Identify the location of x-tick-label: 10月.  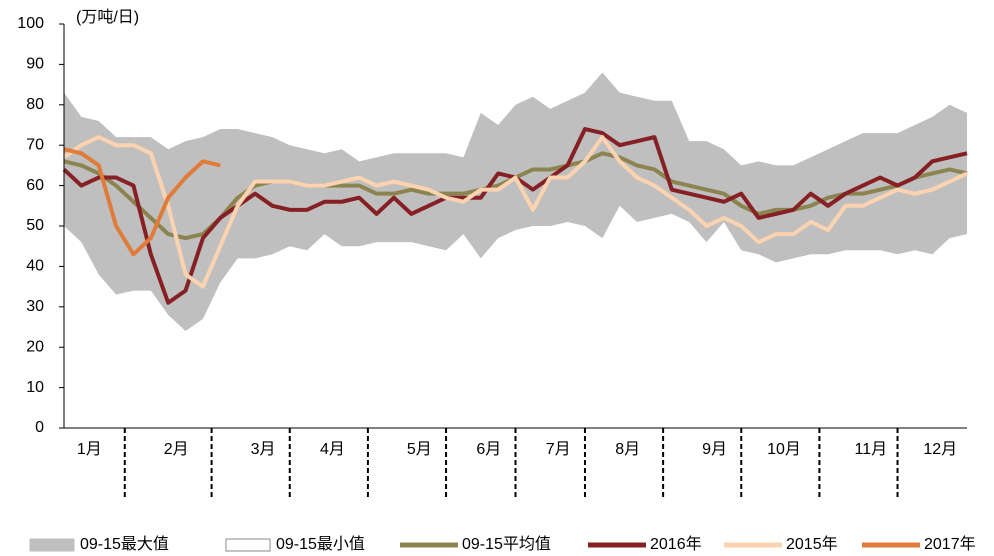
(784, 449).